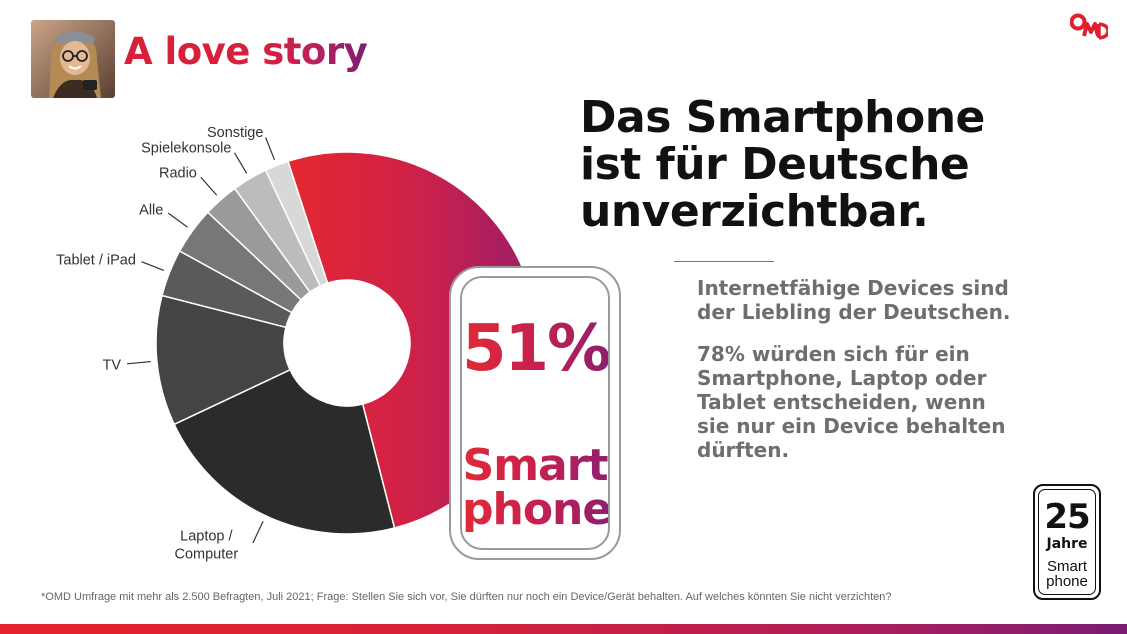 The width and height of the screenshot is (1127, 634). What do you see at coordinates (296, 223) in the screenshot?
I see `slice-sonstige` at bounding box center [296, 223].